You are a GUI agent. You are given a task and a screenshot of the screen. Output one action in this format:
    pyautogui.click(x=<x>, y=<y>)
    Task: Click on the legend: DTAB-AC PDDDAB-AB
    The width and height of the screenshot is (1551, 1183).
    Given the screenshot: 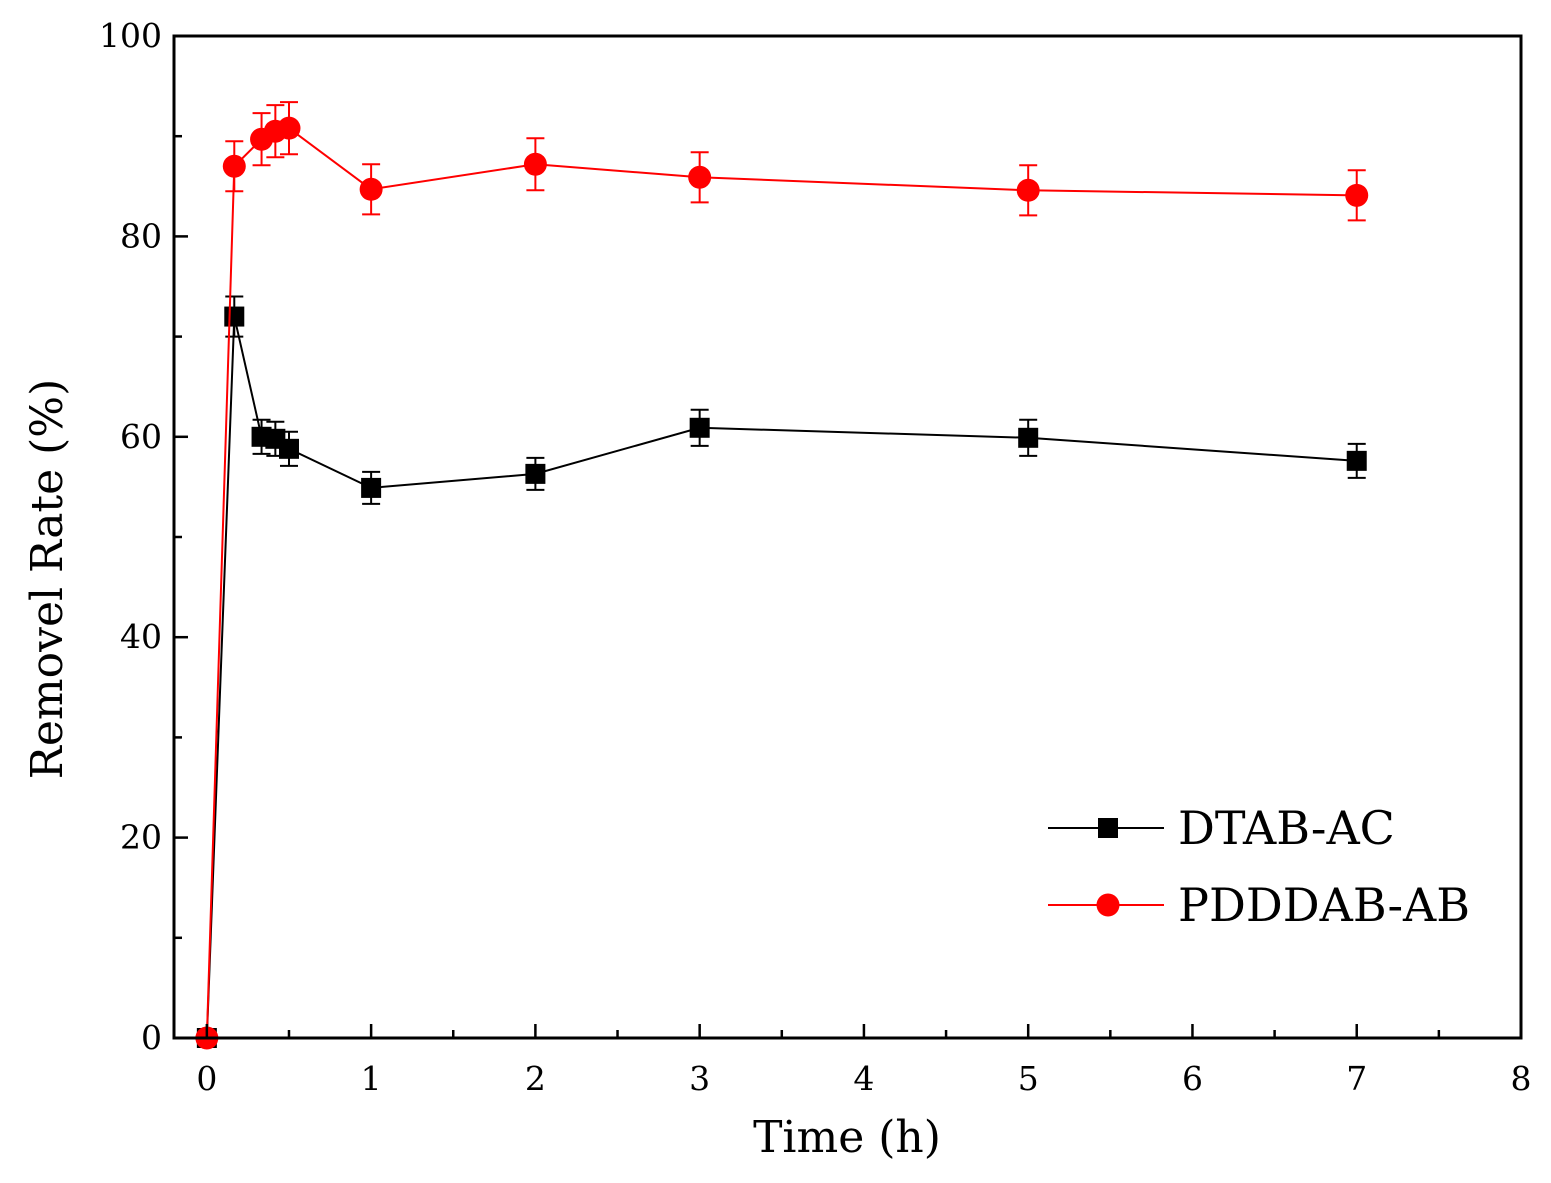 What is the action you would take?
    pyautogui.click(x=1259, y=866)
    